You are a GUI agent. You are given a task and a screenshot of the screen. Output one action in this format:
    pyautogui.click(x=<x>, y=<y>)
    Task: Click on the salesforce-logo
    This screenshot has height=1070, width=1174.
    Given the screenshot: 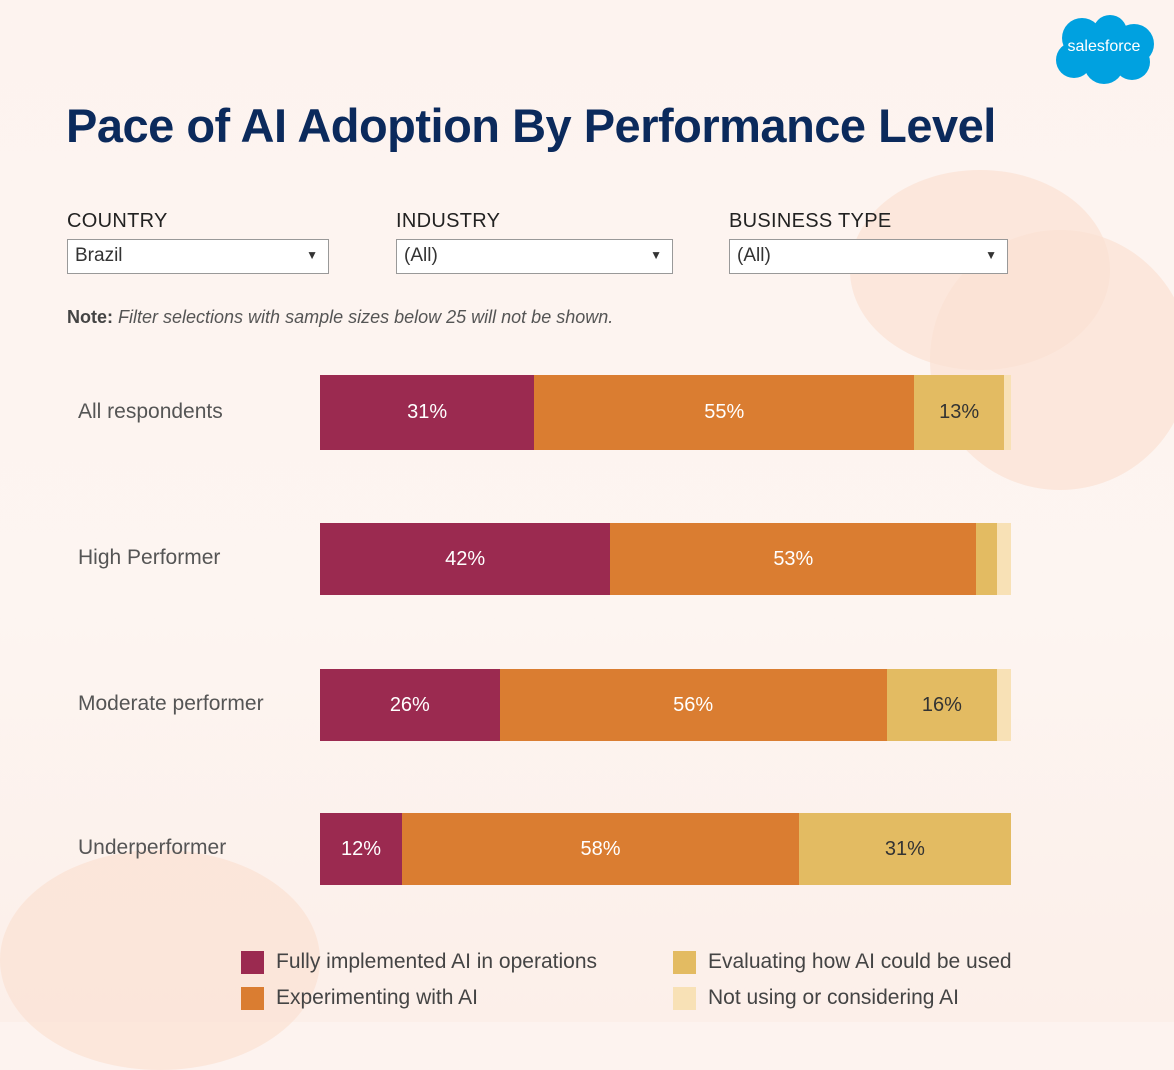 What is the action you would take?
    pyautogui.click(x=1105, y=49)
    